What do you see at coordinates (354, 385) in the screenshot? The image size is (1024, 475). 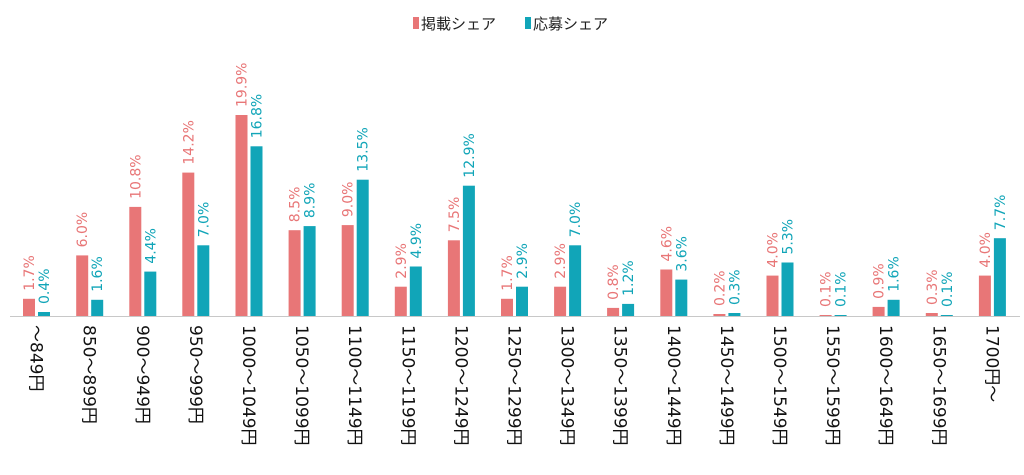 I see `x-tick-label-6: 1100～1149円` at bounding box center [354, 385].